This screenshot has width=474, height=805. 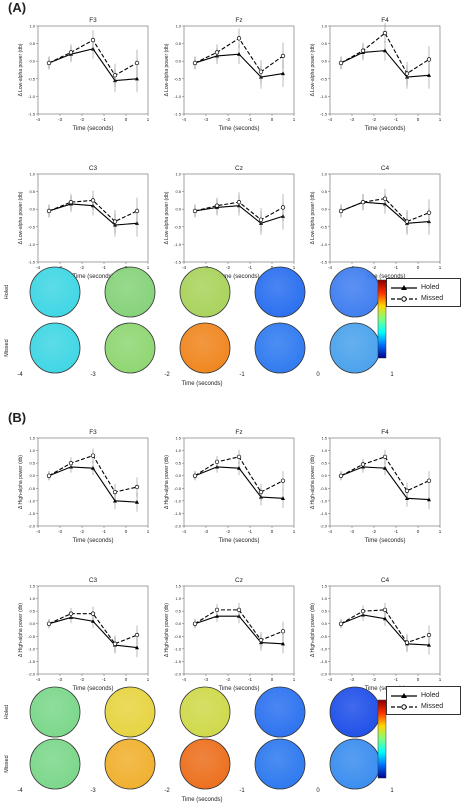 I want to click on legend-missed: Missed, so click(x=417, y=706).